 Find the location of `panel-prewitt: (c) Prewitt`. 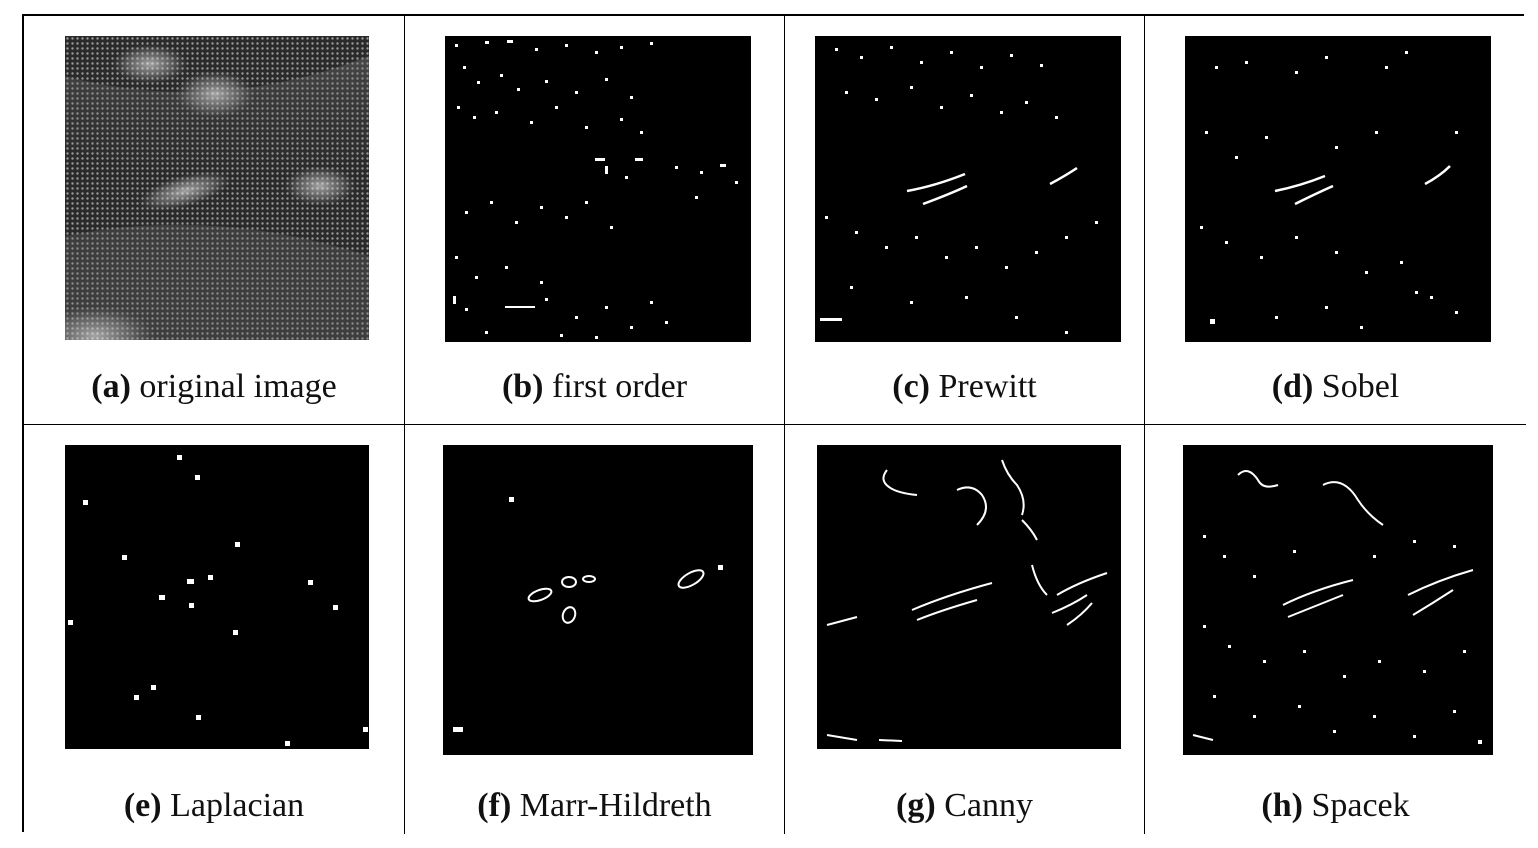

panel-prewitt: (c) Prewitt is located at coordinates (965, 220).